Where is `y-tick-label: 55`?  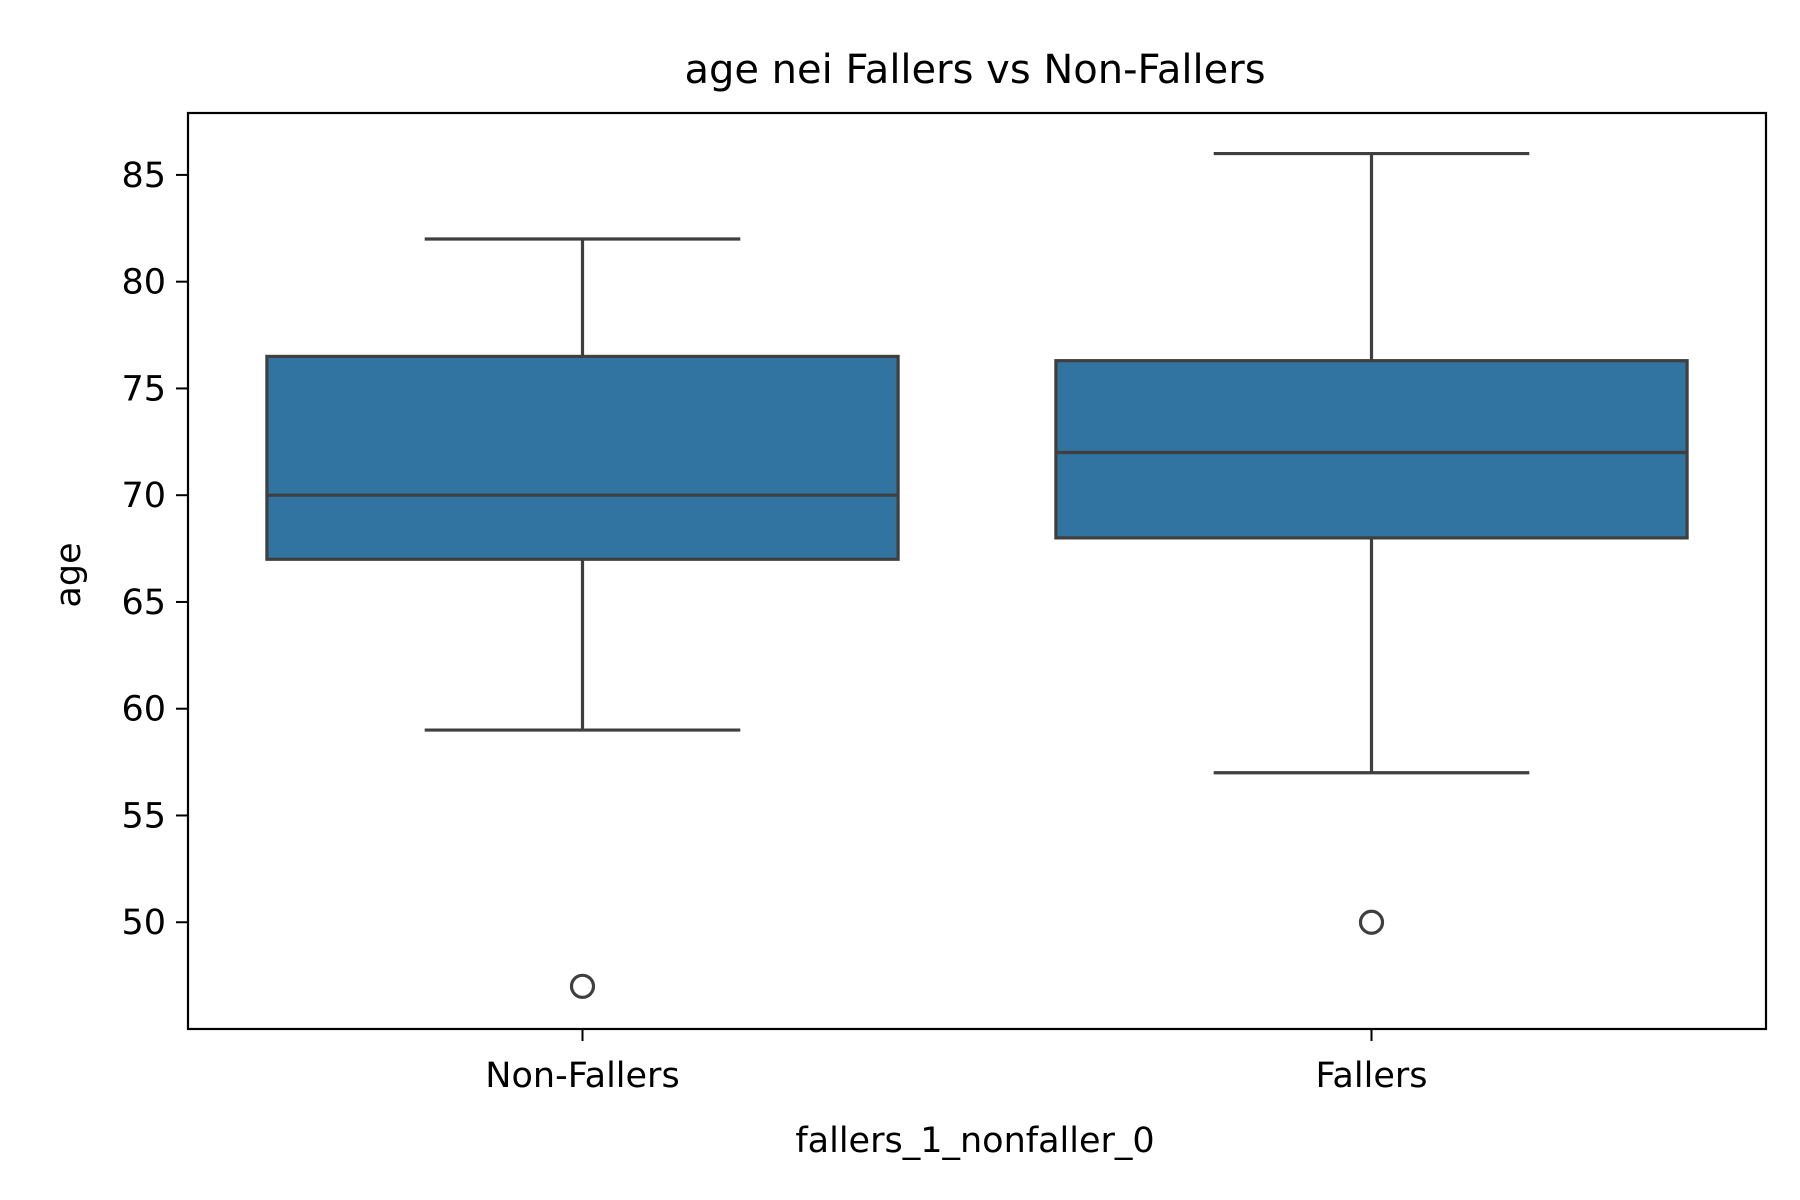 y-tick-label: 55 is located at coordinates (143, 816).